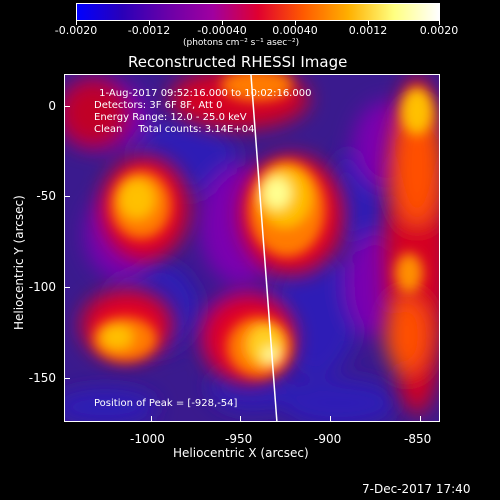  Describe the element at coordinates (368, 30) in the screenshot. I see `colorbar-tick-label: 0.0012` at that location.